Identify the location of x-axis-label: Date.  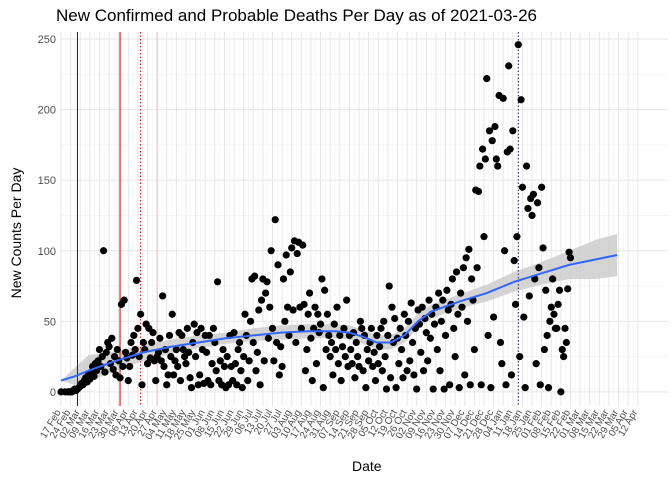
(367, 466).